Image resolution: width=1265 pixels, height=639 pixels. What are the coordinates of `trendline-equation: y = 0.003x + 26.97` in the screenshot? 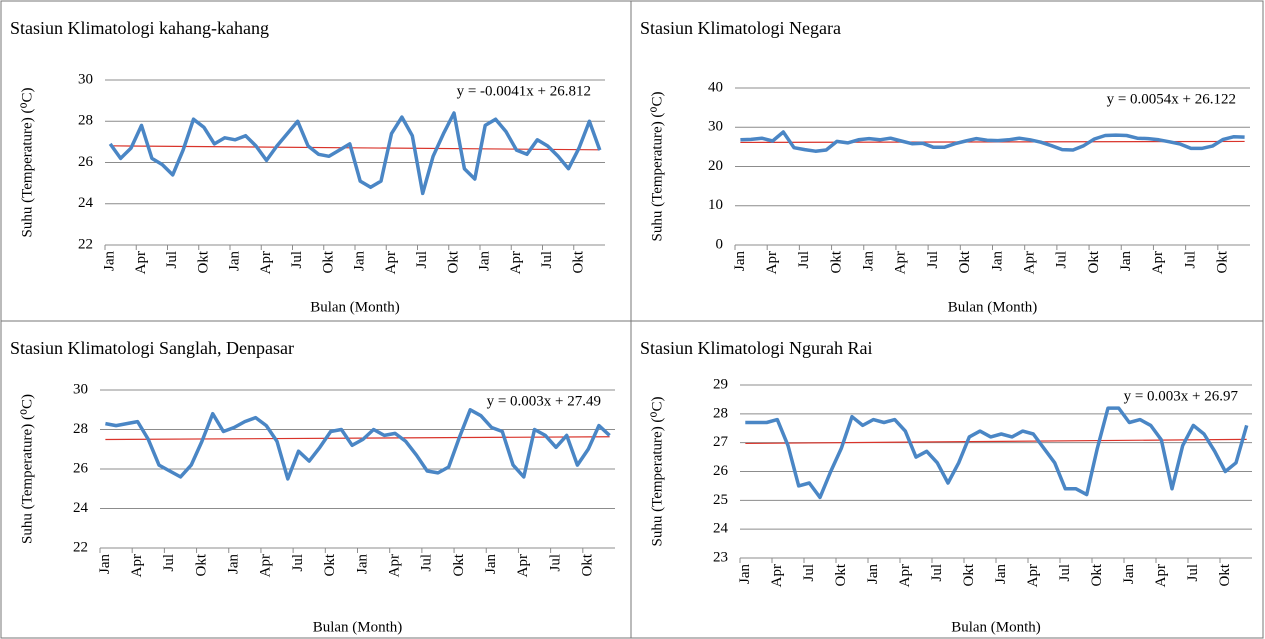 It's located at (1181, 396).